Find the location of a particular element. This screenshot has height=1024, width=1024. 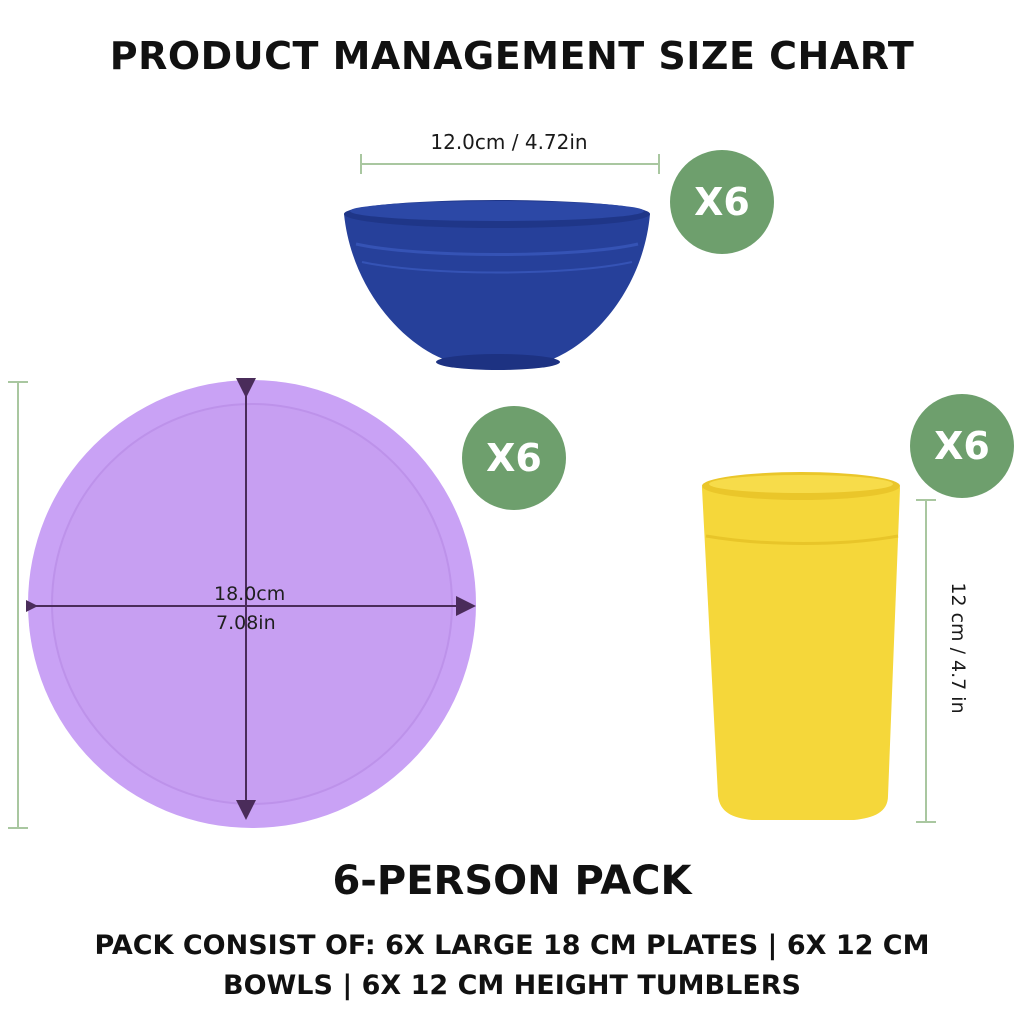

tumbler-height-label: 12 cm / 4.7 in is located at coordinates (958, 648).